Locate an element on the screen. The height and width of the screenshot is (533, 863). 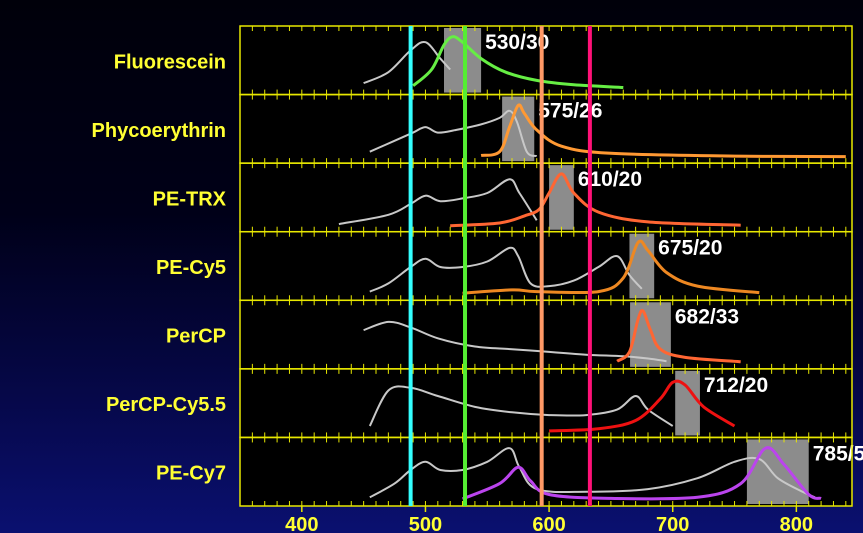
x-tick-label: 500 is located at coordinates (425, 523).